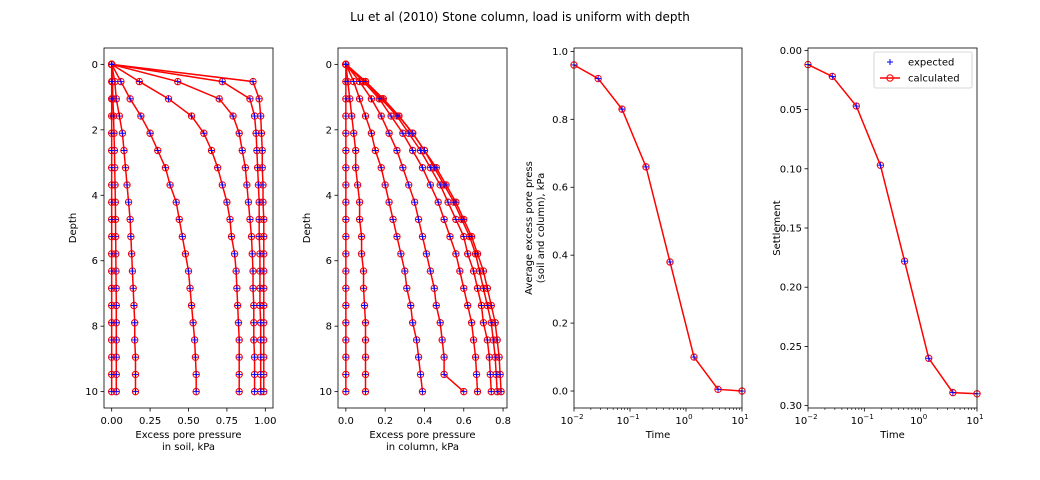 The image size is (1040, 480). What do you see at coordinates (503, 421) in the screenshot?
I see `x-tick-label: 0.8` at bounding box center [503, 421].